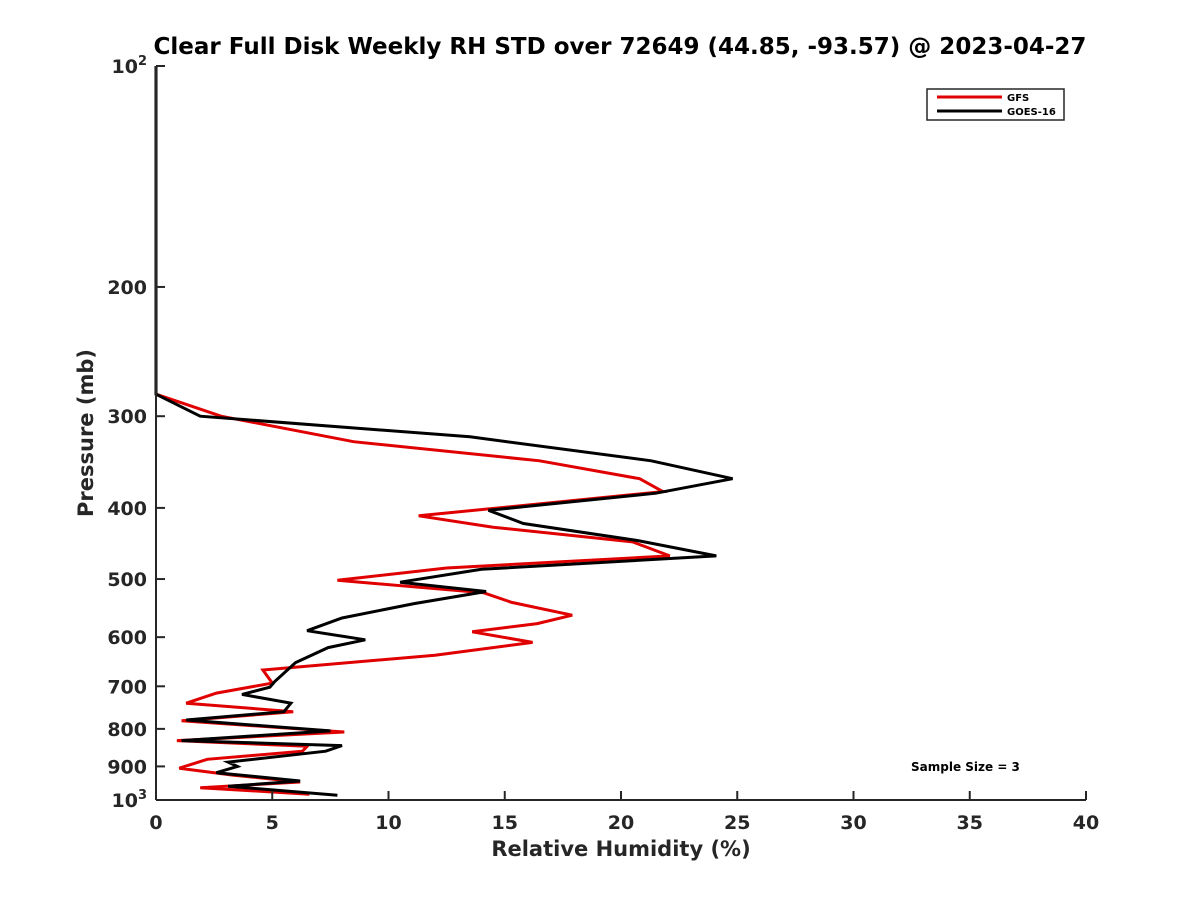 This screenshot has width=1200, height=900. Describe the element at coordinates (127, 687) in the screenshot. I see `y-tick-label: 700` at that location.